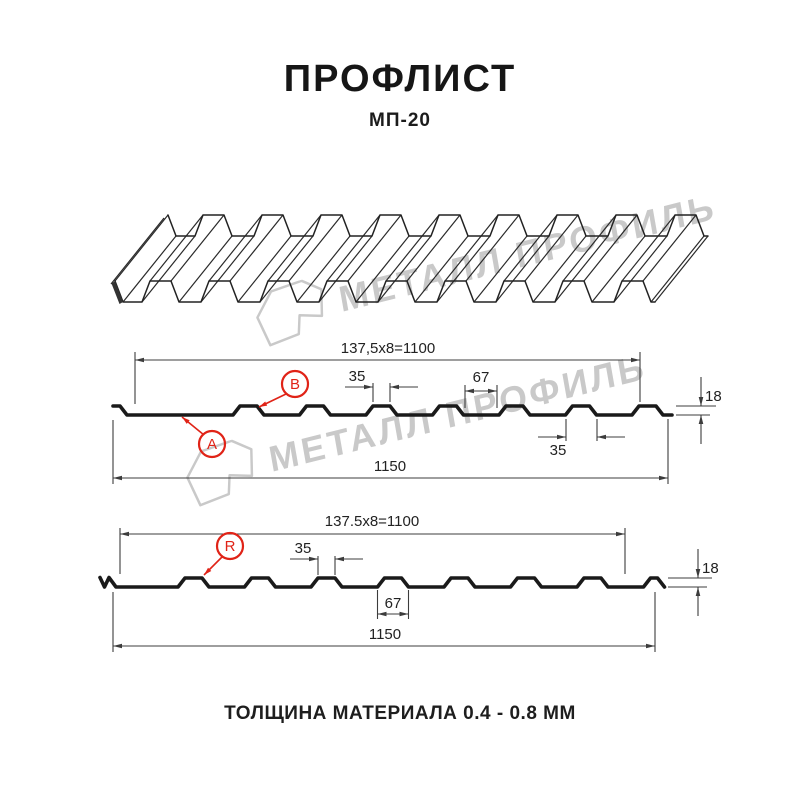  What do you see at coordinates (393, 603) in the screenshot?
I see `dim-rib-bottom-width-bottom: 67` at bounding box center [393, 603].